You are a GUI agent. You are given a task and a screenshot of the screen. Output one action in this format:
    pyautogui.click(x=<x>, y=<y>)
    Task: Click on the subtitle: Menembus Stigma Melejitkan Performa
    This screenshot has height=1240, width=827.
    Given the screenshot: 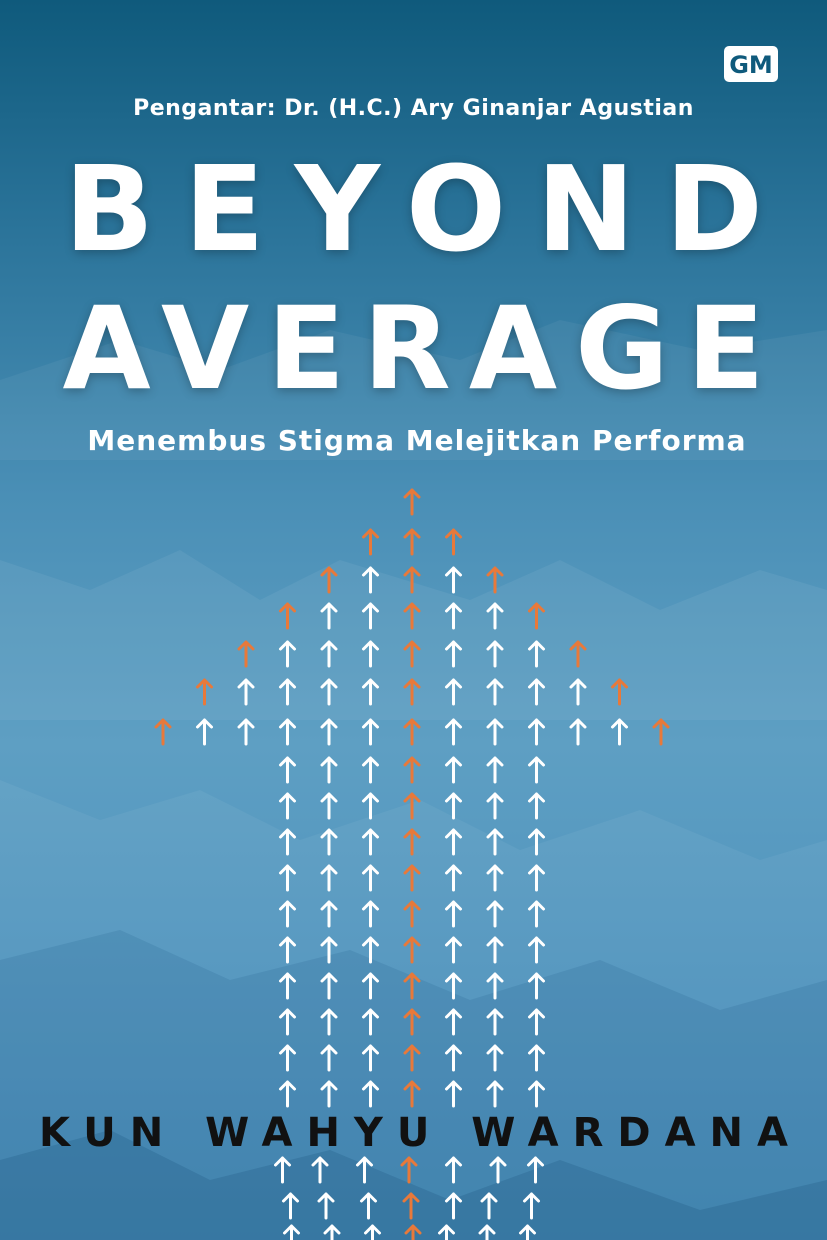 What is the action you would take?
    pyautogui.click(x=417, y=440)
    